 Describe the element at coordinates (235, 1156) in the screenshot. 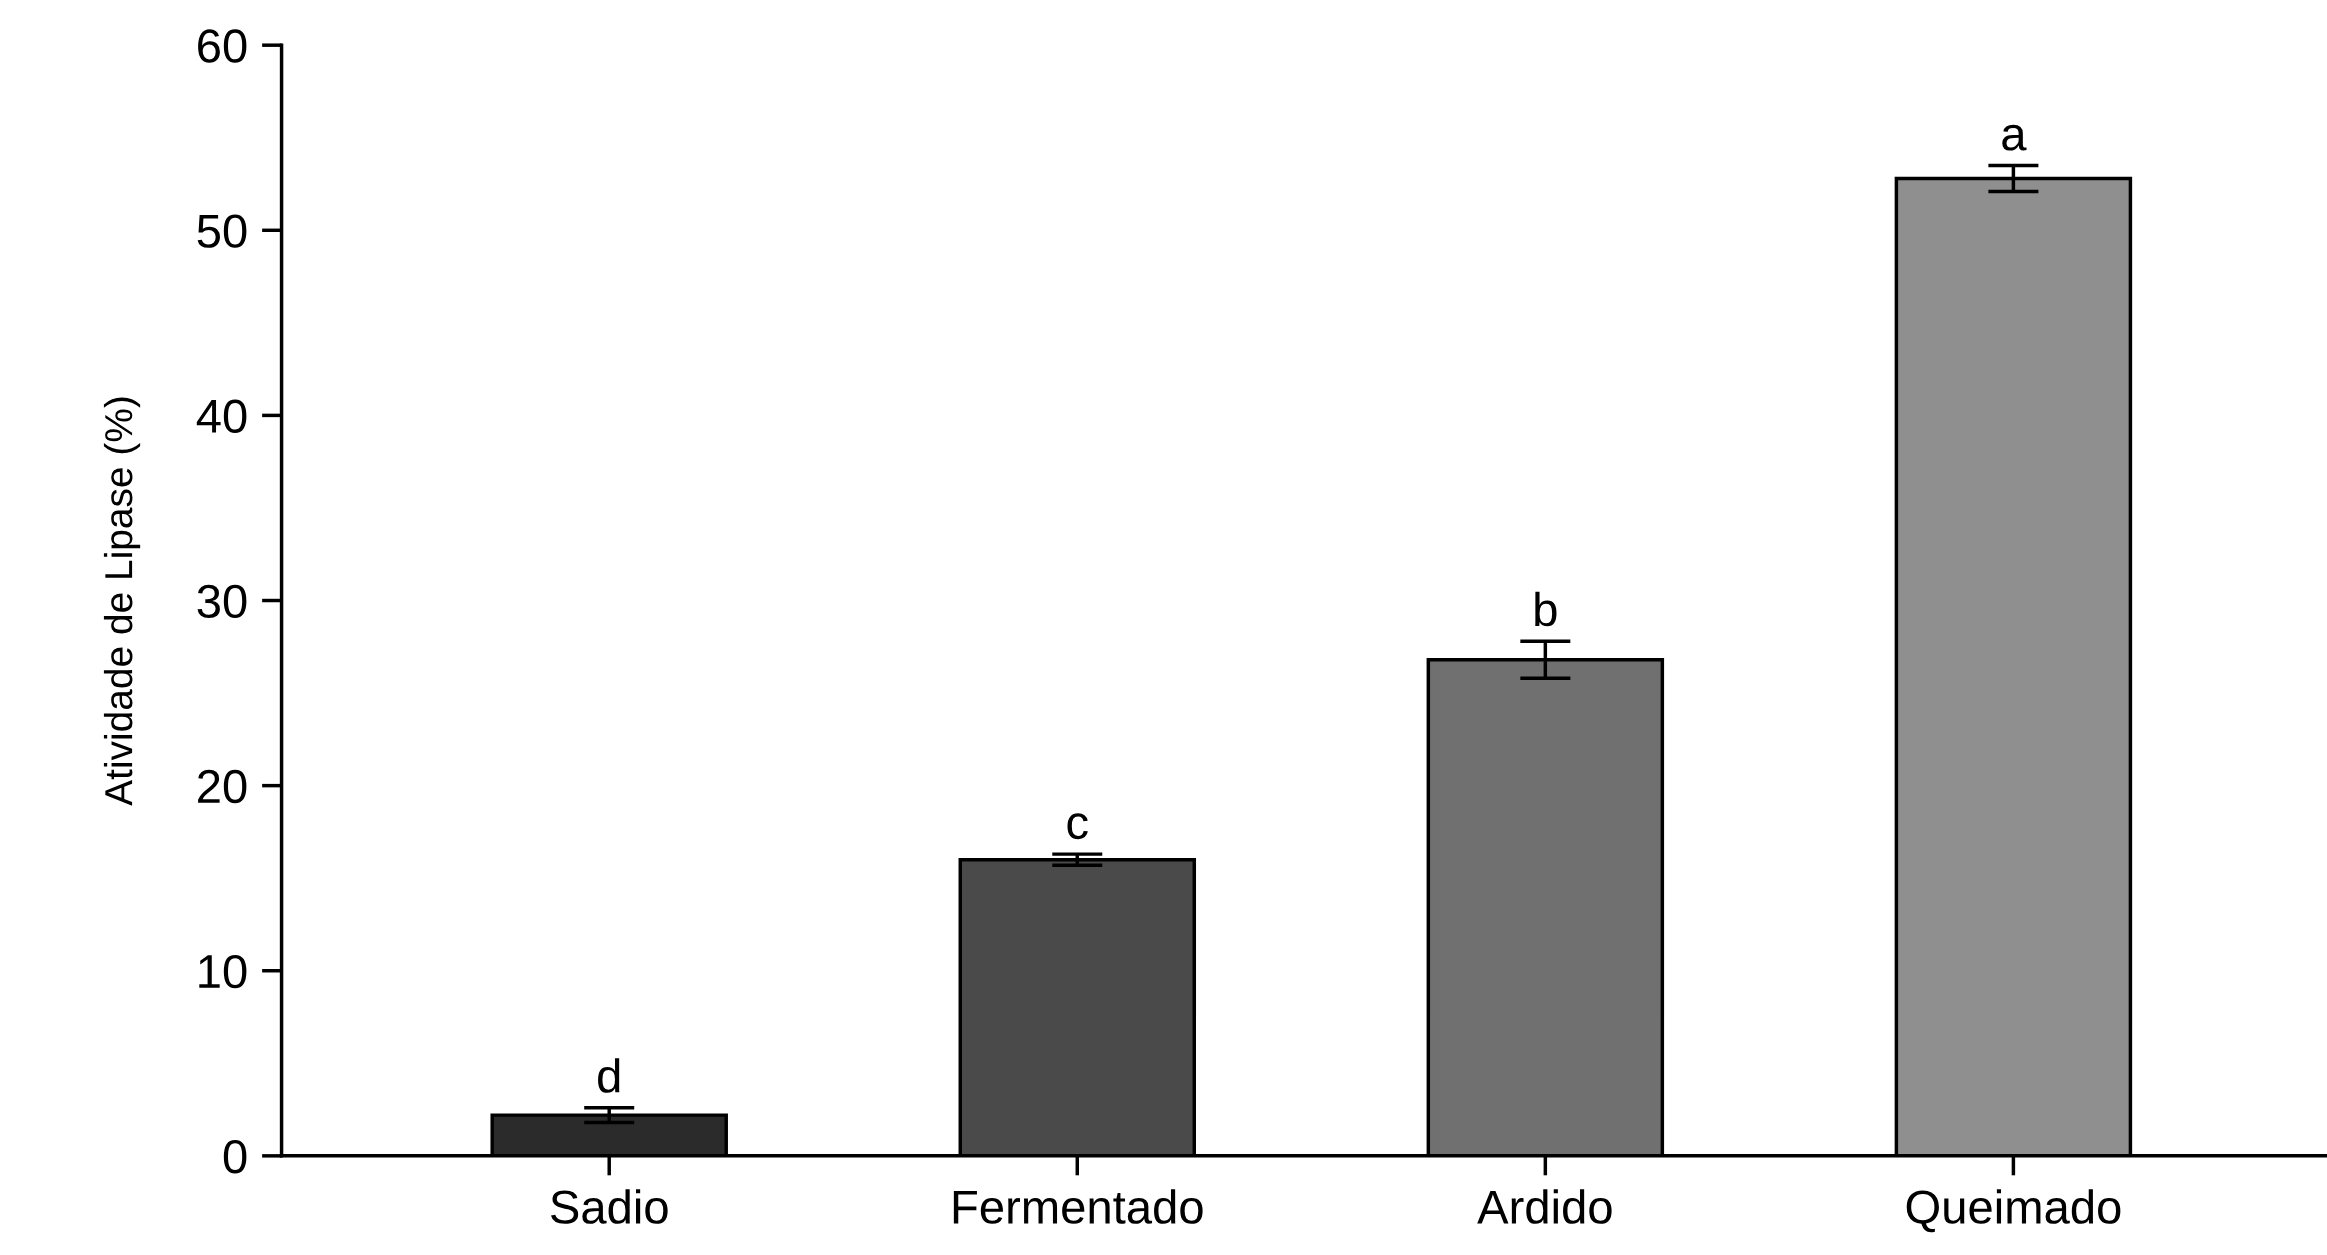

I see `y-tick-label: 0` at that location.